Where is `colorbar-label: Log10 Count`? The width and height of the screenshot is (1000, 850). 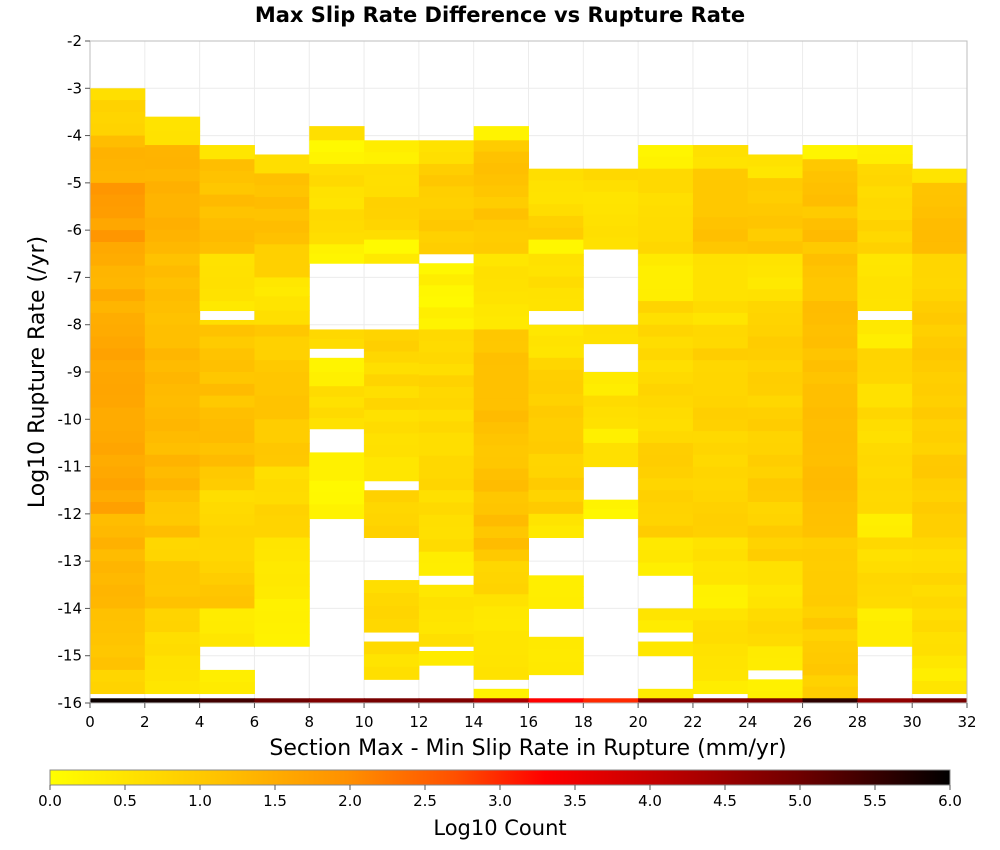 colorbar-label: Log10 Count is located at coordinates (499, 828).